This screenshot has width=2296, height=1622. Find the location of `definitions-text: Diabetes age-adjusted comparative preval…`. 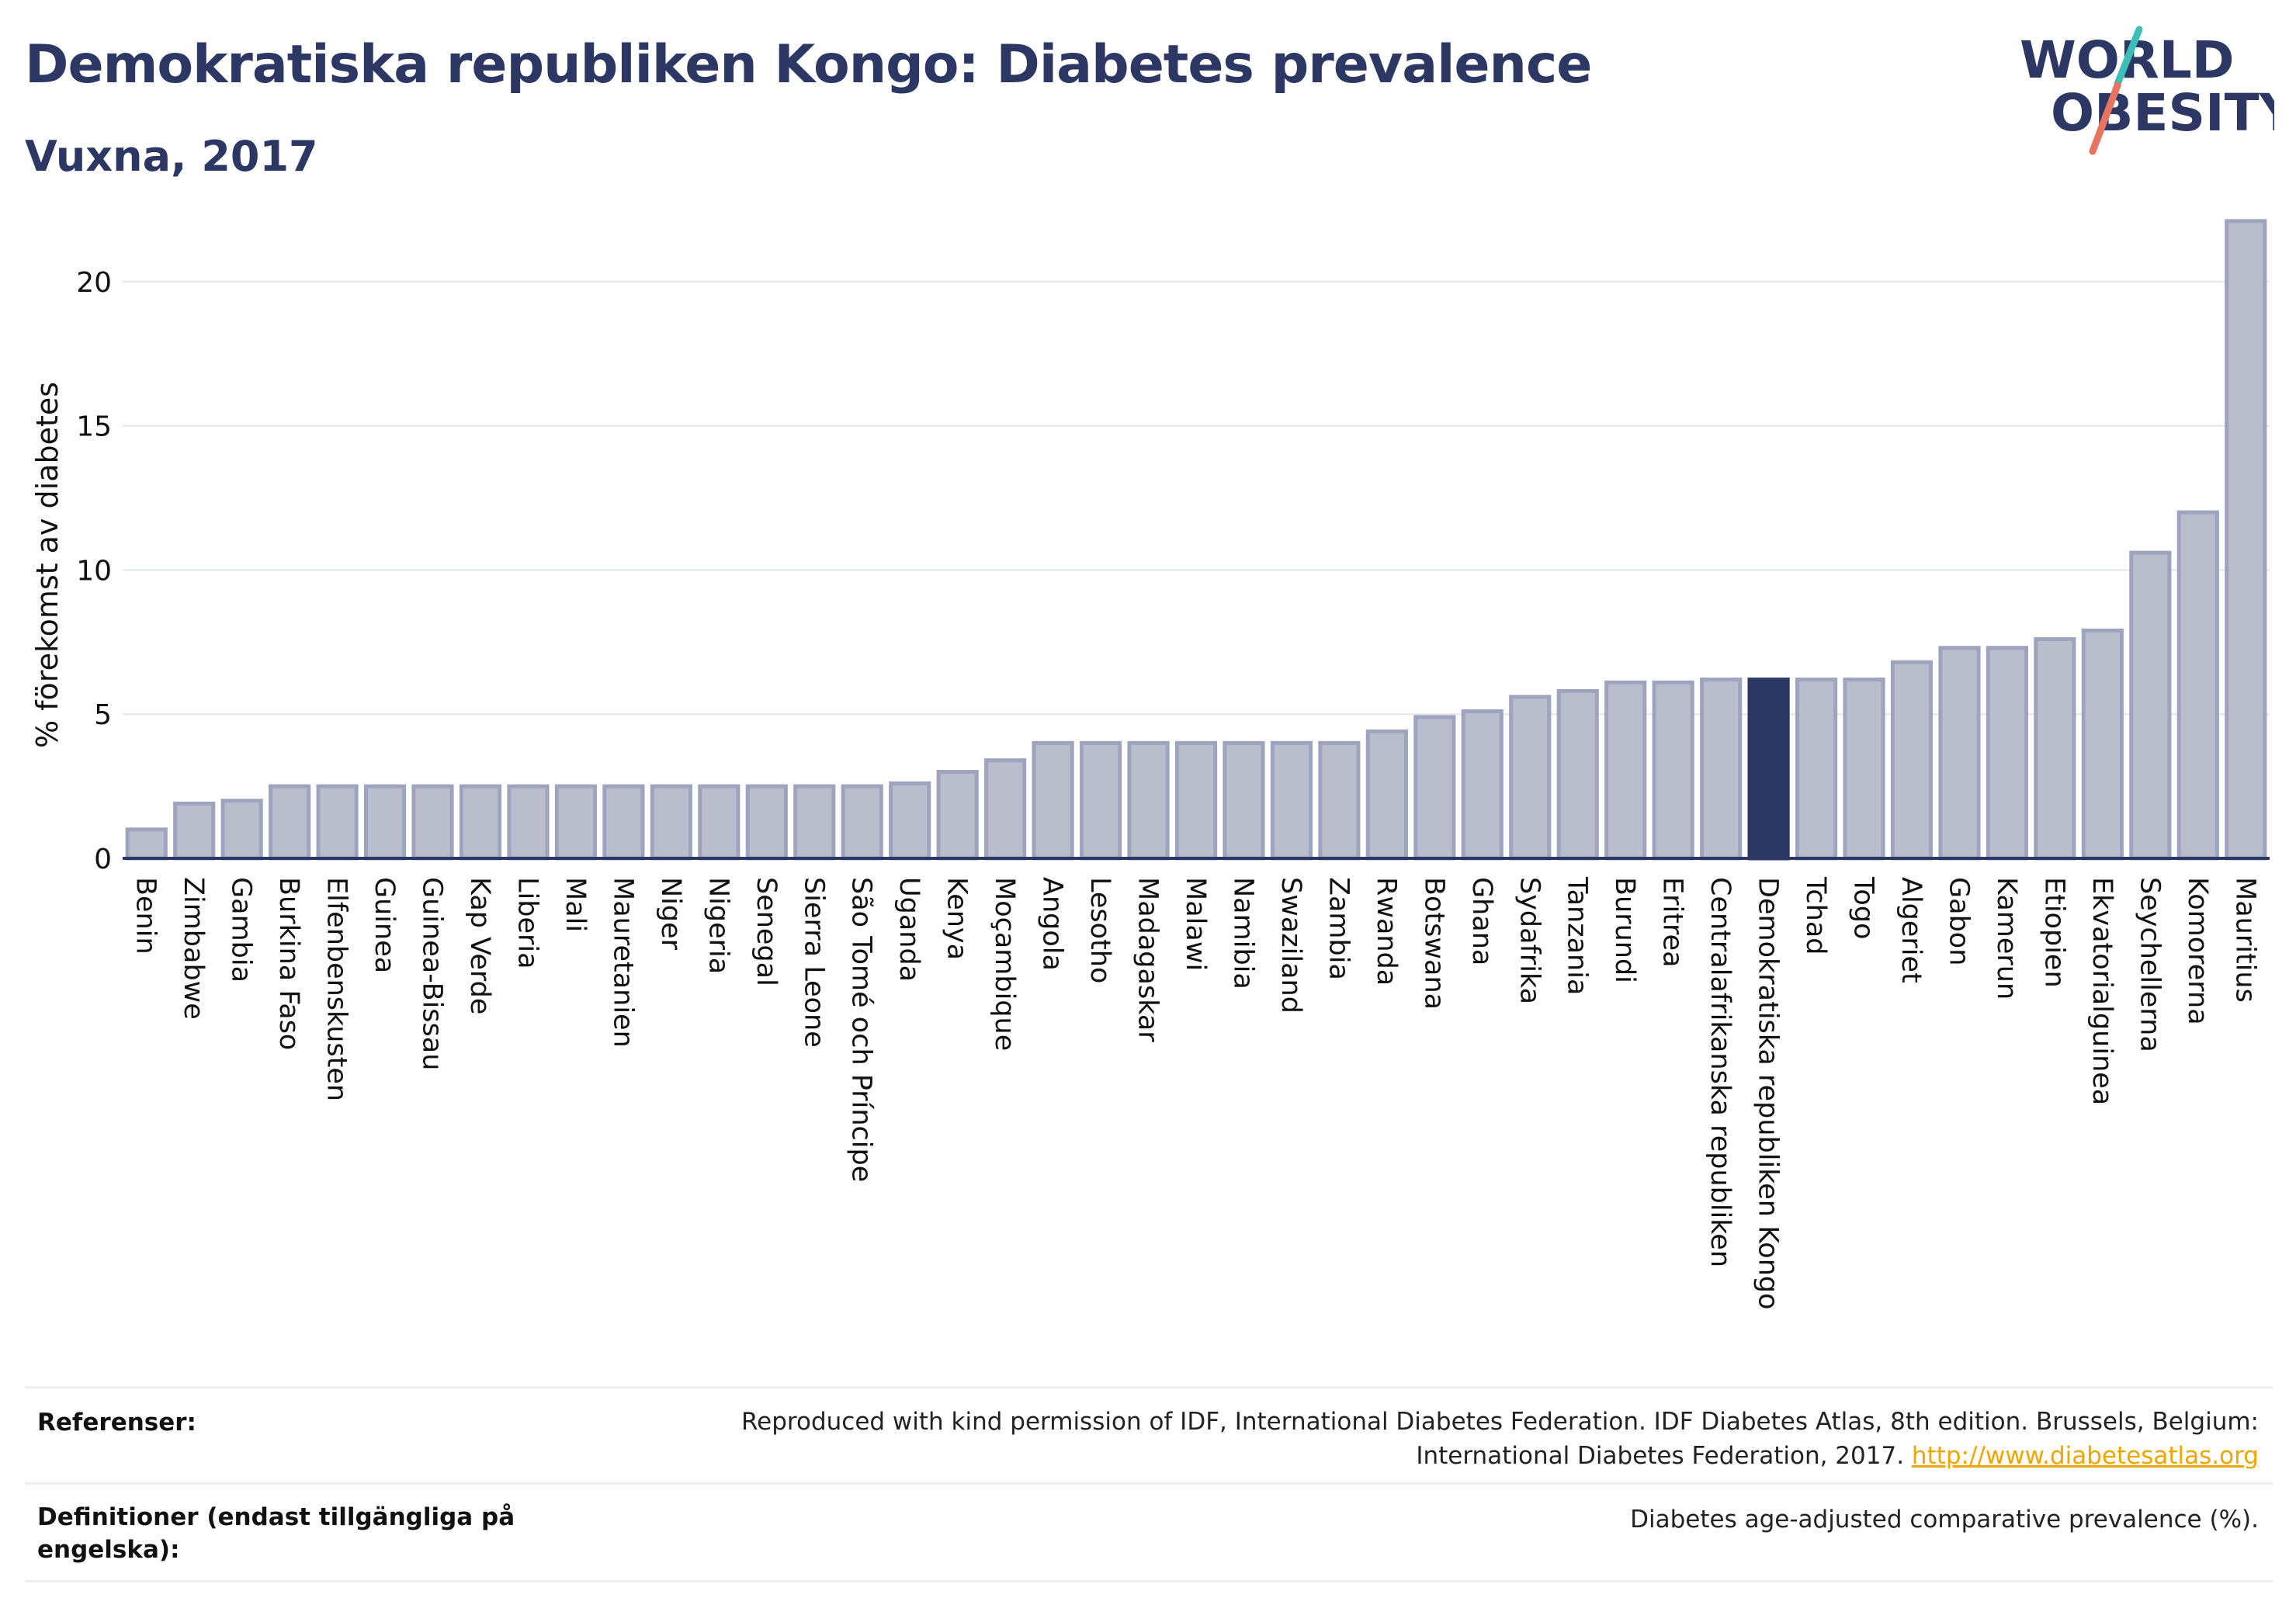

definitions-text: Diabetes age-adjusted comparative preval… is located at coordinates (1944, 1520).